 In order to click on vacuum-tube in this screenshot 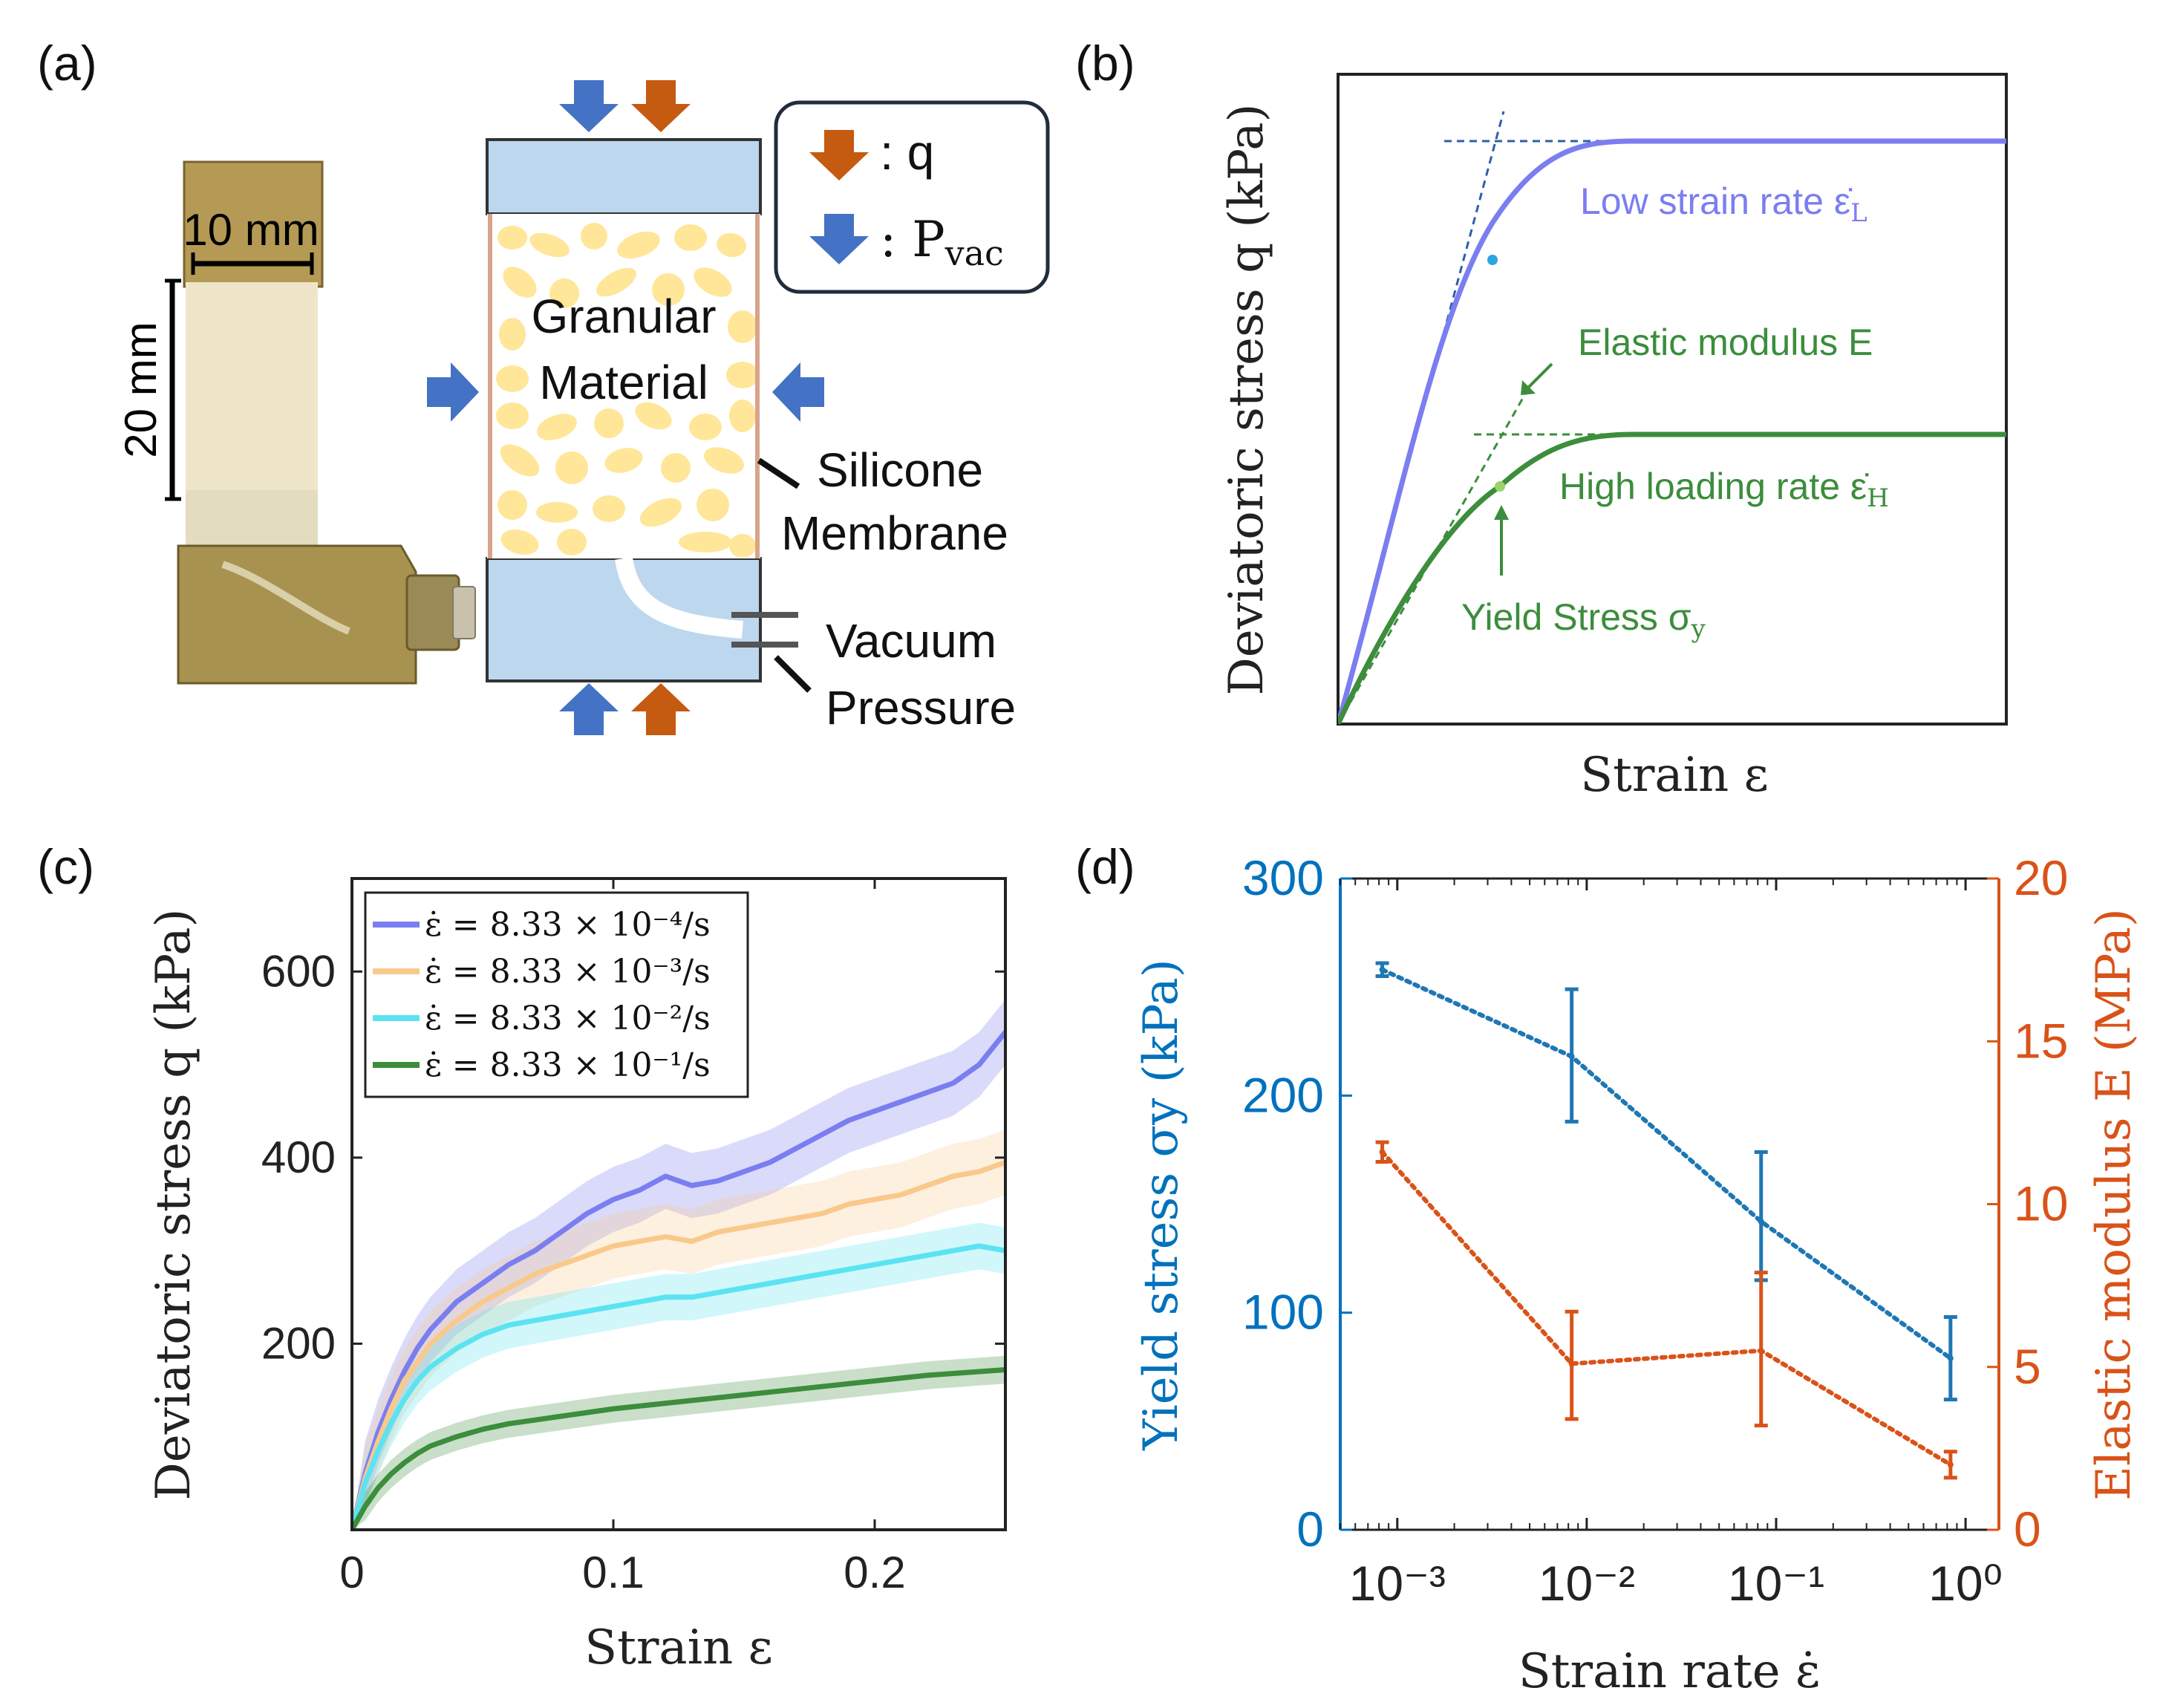, I will do `click(679, 597)`.